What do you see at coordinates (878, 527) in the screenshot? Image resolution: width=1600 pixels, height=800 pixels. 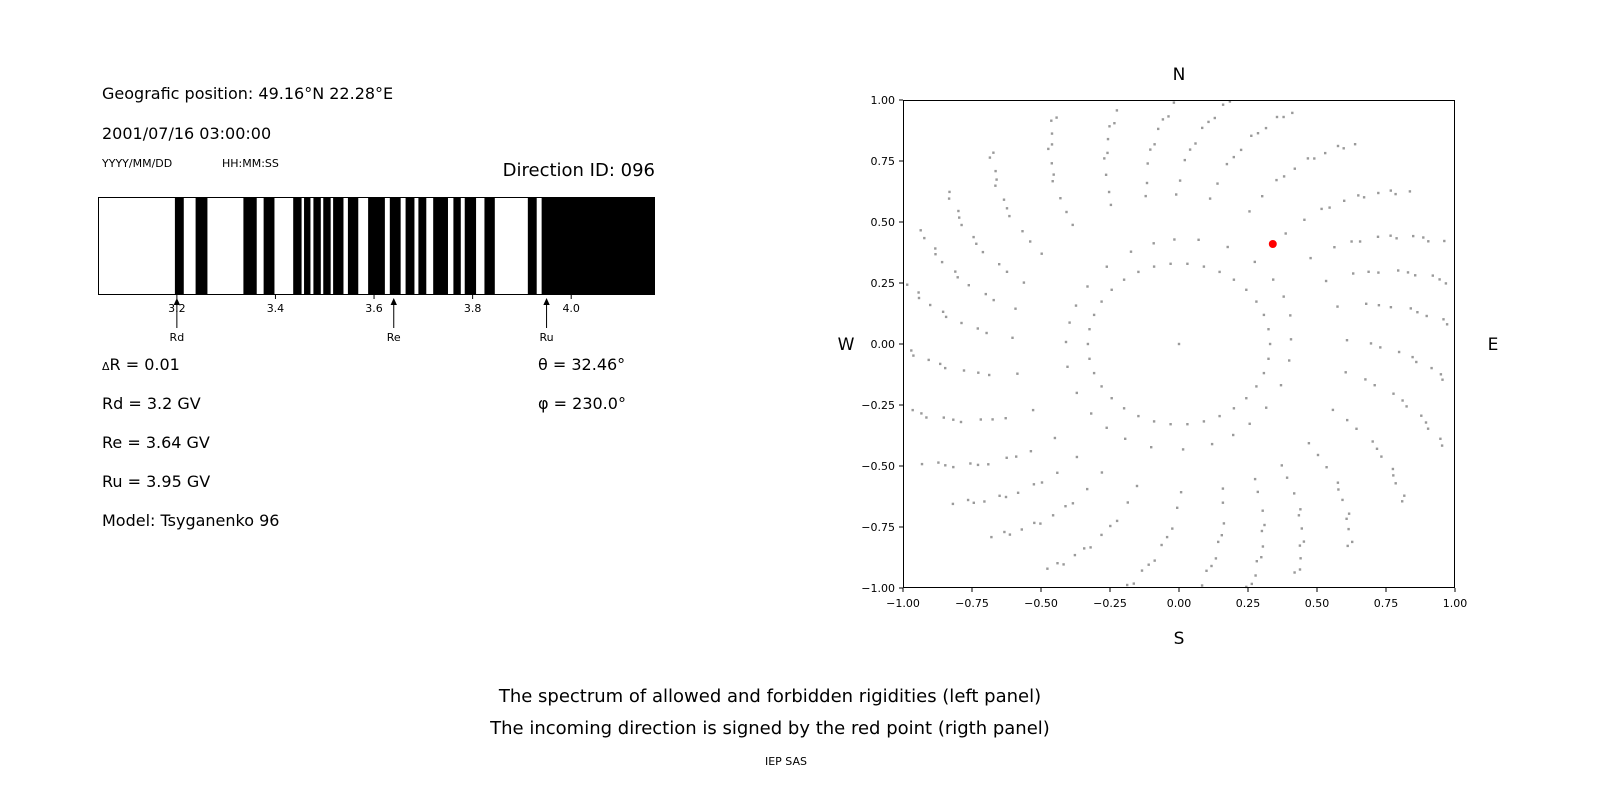 I see `y-tick-label: −0.75` at bounding box center [878, 527].